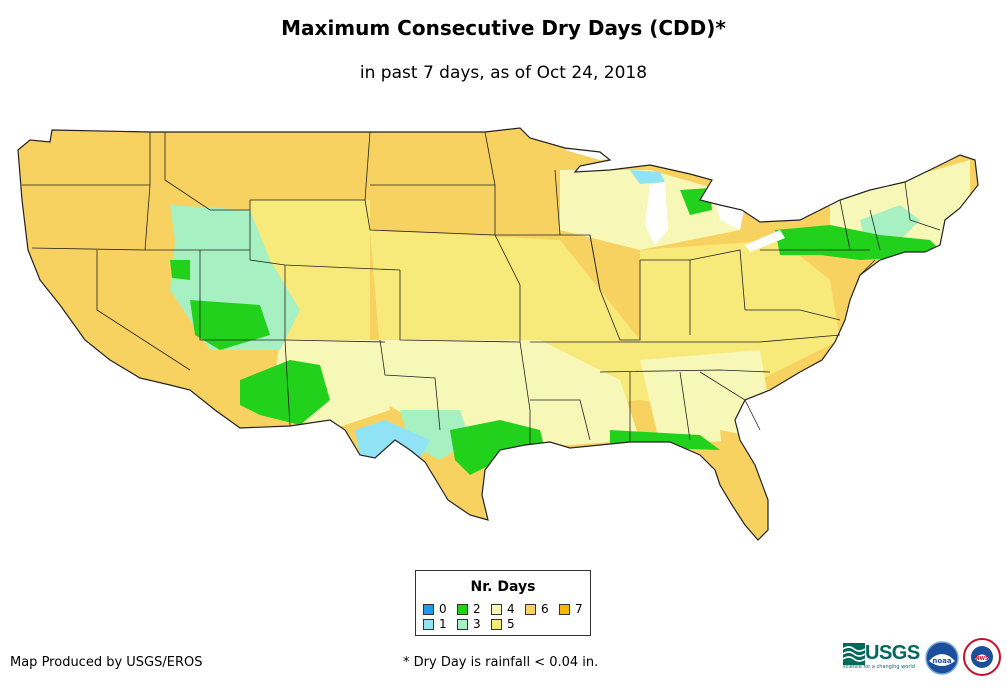 The width and height of the screenshot is (1007, 691). I want to click on region-1-day, so click(647, 177).